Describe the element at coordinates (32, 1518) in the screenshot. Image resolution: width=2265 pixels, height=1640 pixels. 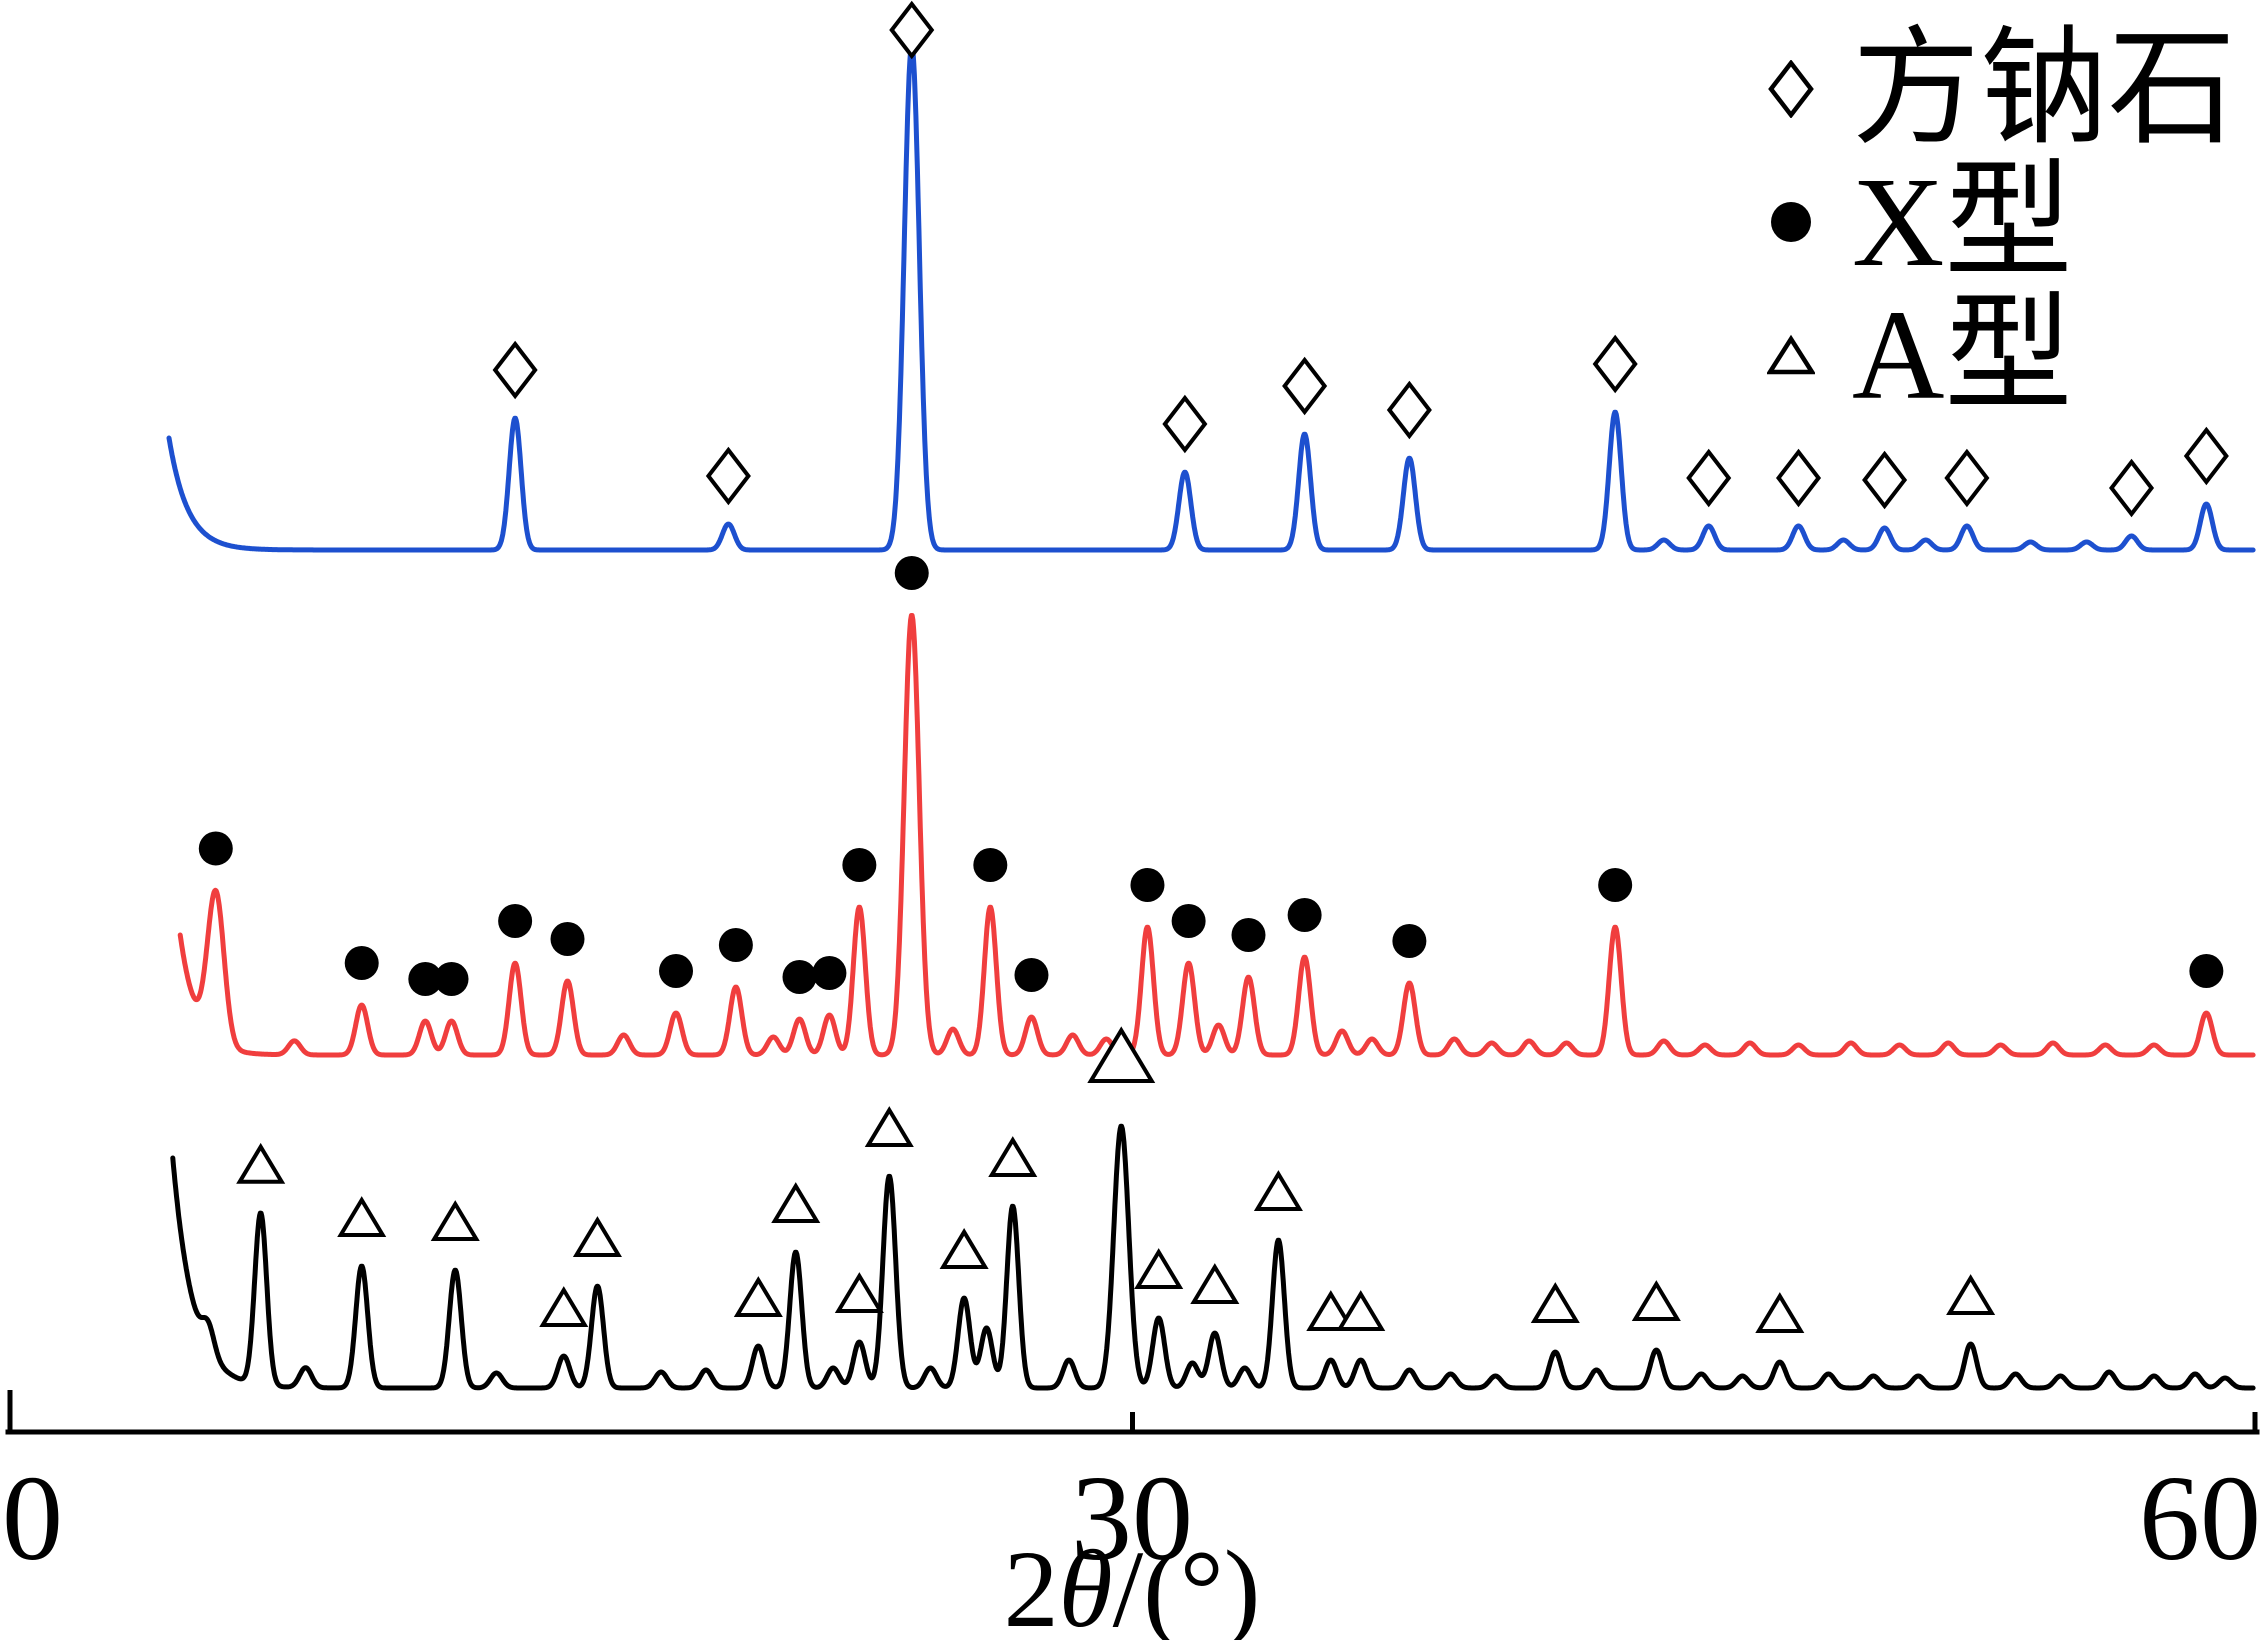
I see `x-tick-label-0: 0` at that location.